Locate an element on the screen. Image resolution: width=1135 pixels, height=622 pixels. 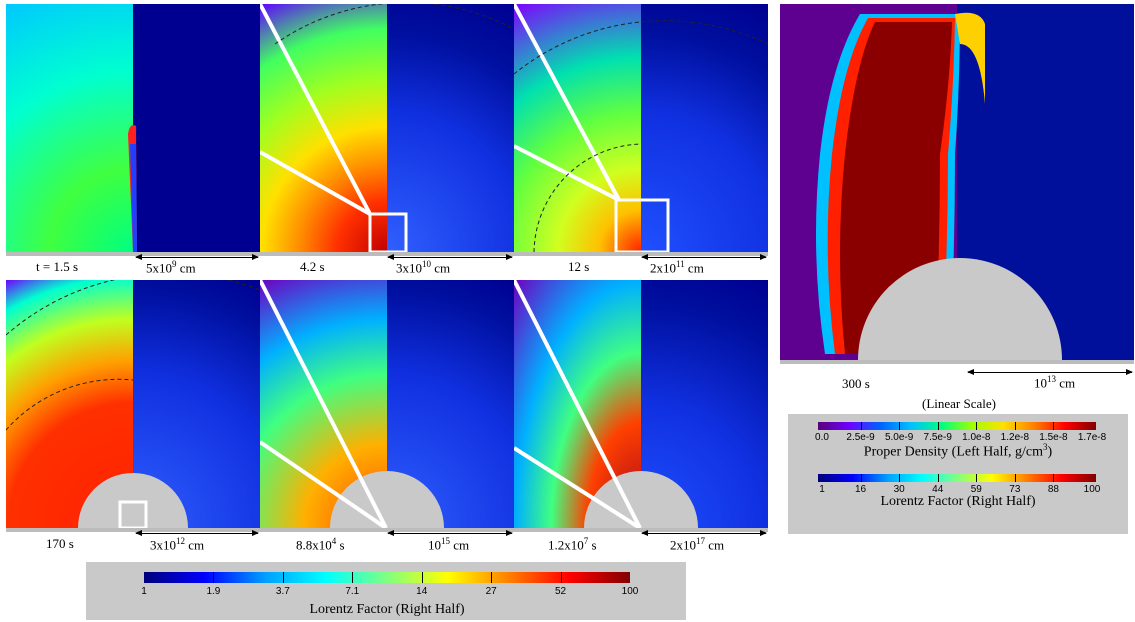
time-label: t = 1.5 s is located at coordinates (57, 266).